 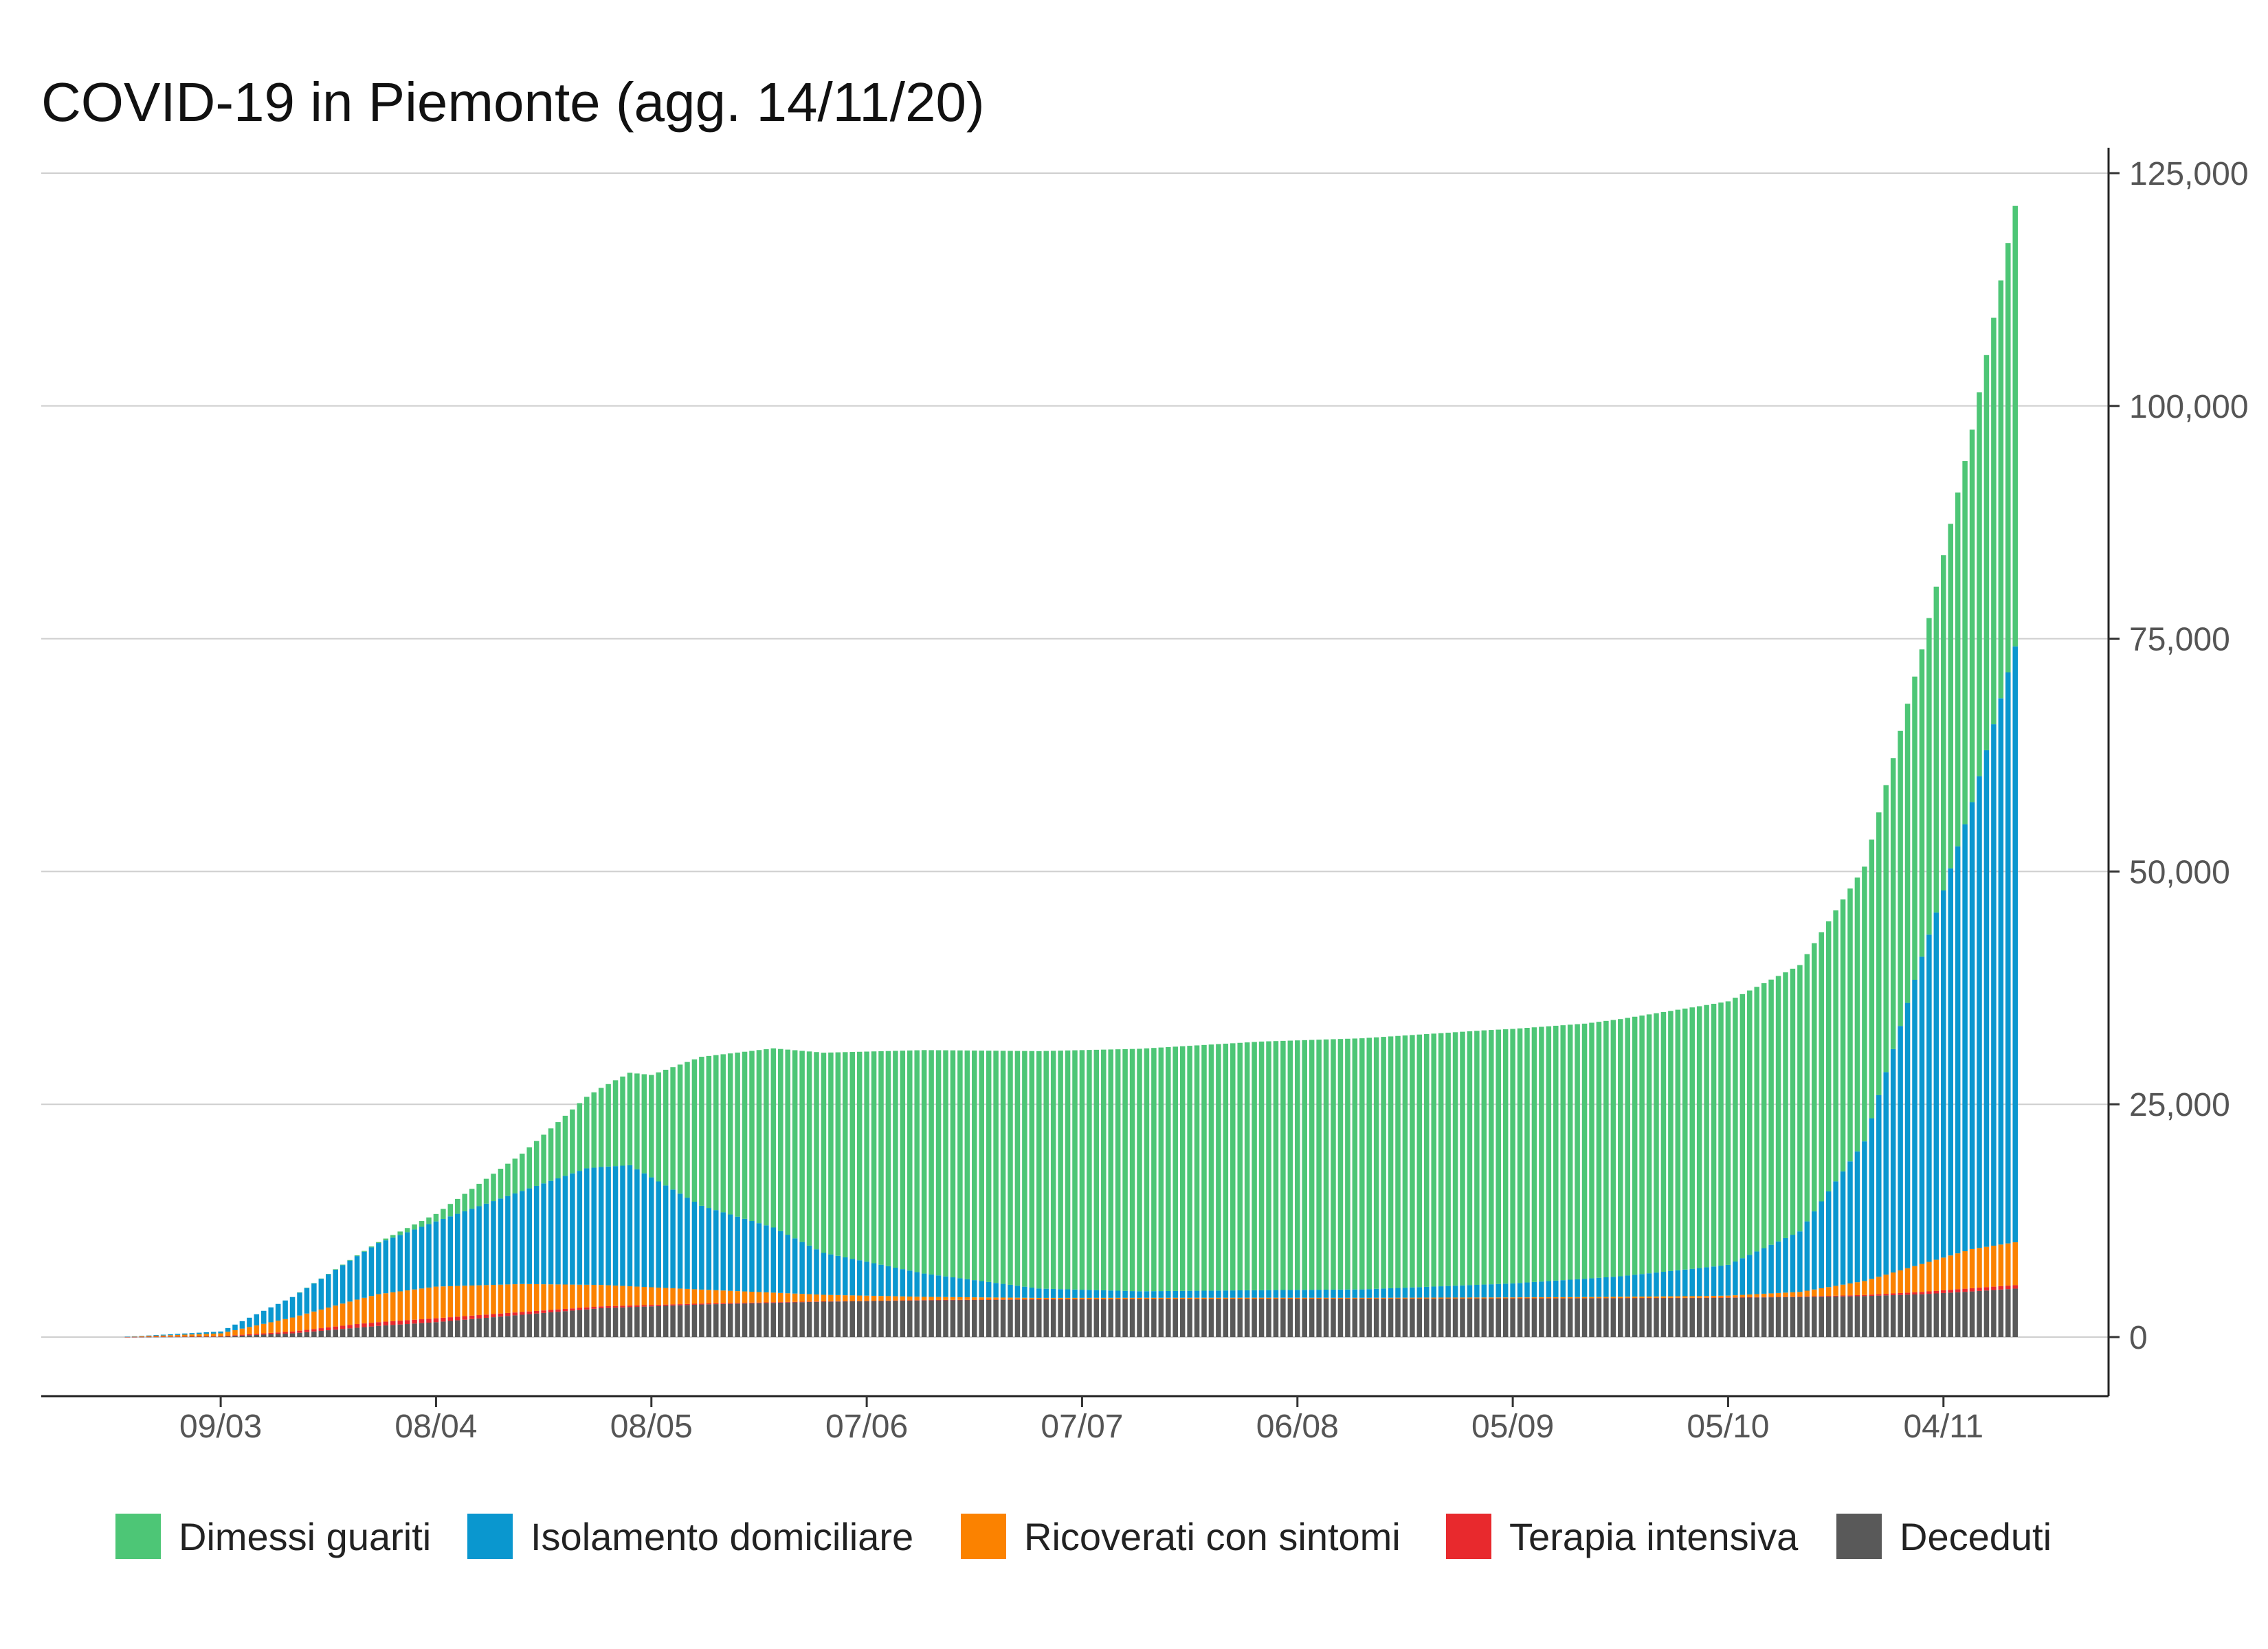 What do you see at coordinates (1728, 1427) in the screenshot?
I see `x-tick-label: 05/10` at bounding box center [1728, 1427].